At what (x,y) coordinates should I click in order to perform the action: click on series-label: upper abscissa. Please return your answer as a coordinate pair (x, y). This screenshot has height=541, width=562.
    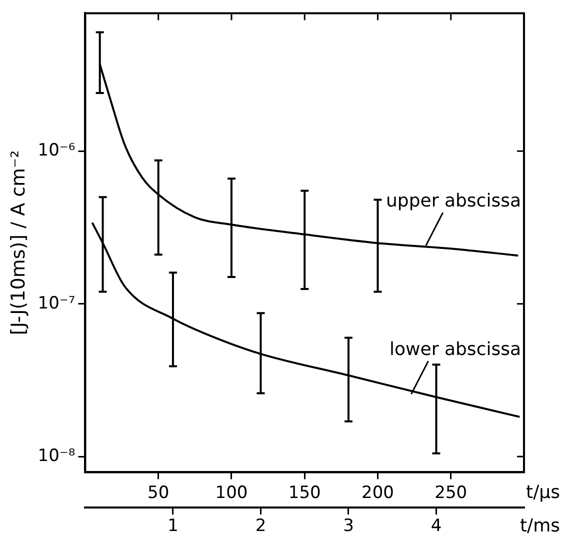
    Looking at the image, I should click on (453, 201).